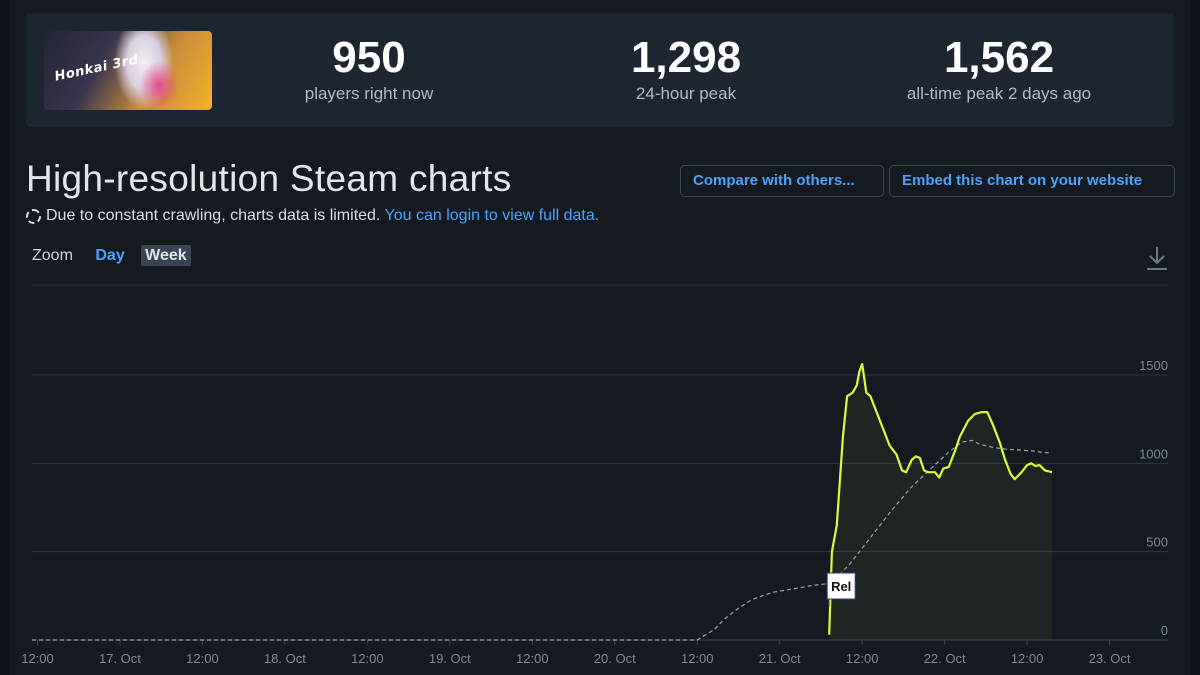 This screenshot has height=675, width=1200. I want to click on zoom-controls: Zoom Day Week, so click(111, 257).